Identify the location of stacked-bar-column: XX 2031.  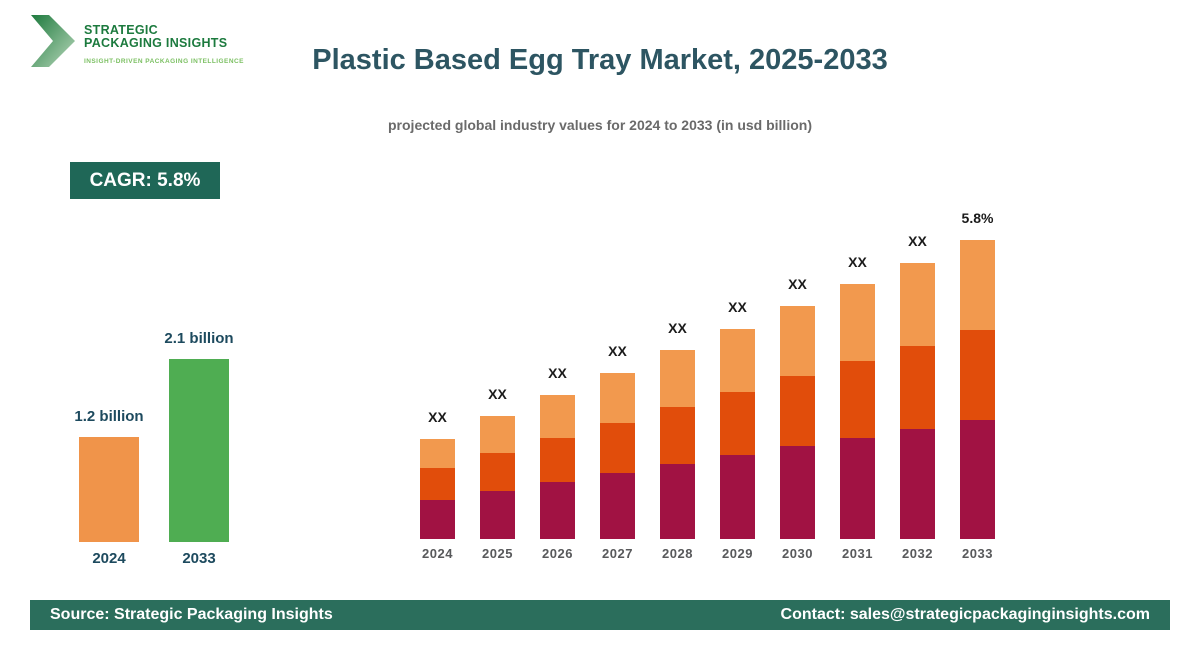
(857, 380).